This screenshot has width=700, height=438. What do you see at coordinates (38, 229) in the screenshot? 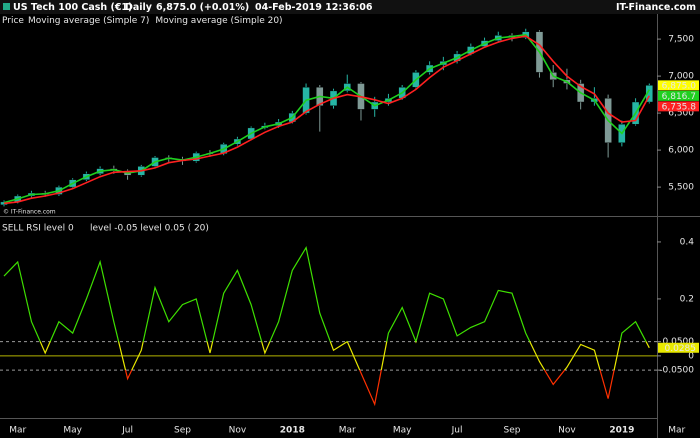
I see `rsi-title: SELL RSI level 0` at bounding box center [38, 229].